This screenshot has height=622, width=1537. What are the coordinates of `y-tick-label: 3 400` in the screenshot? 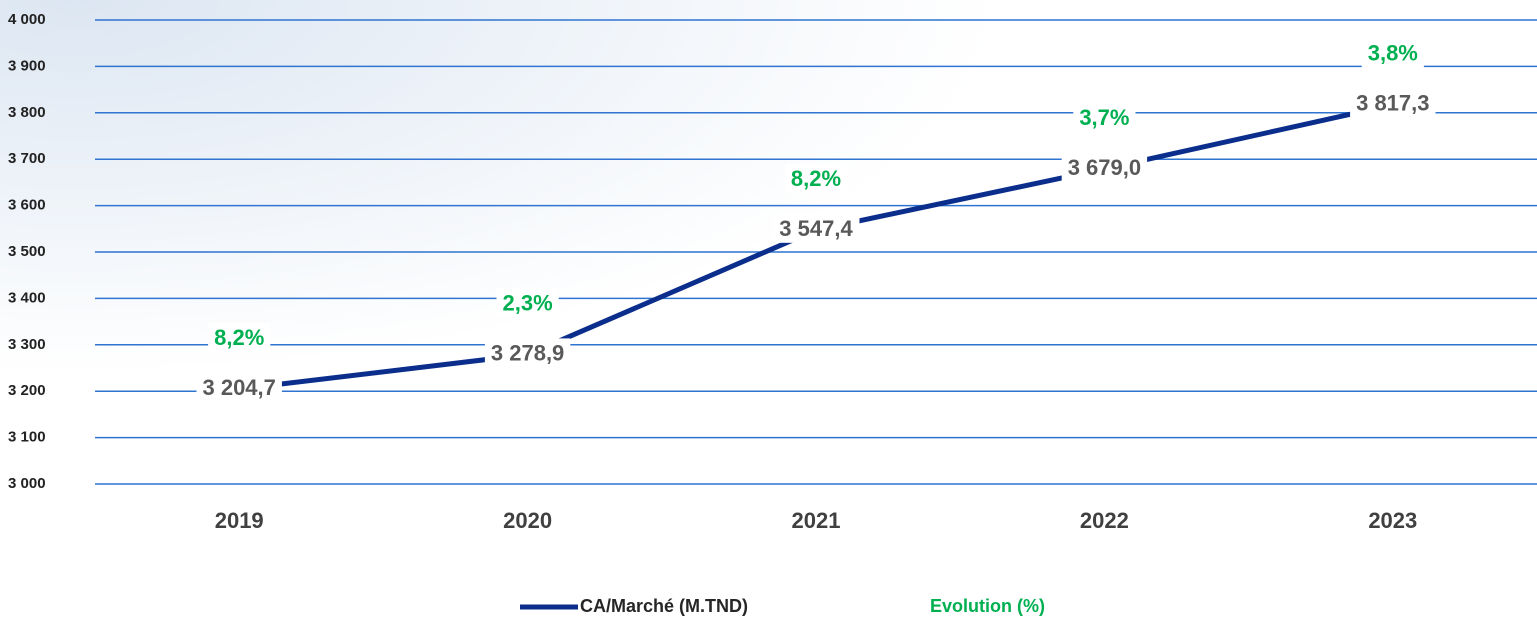 It's located at (27, 297).